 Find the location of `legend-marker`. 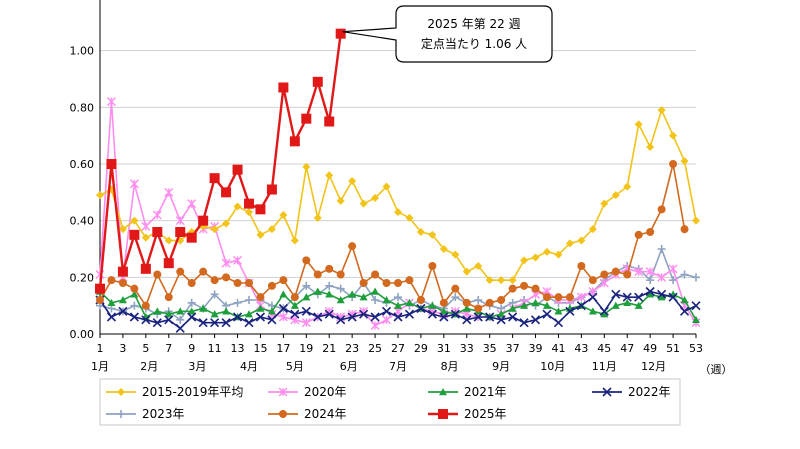

legend-marker is located at coordinates (443, 414).